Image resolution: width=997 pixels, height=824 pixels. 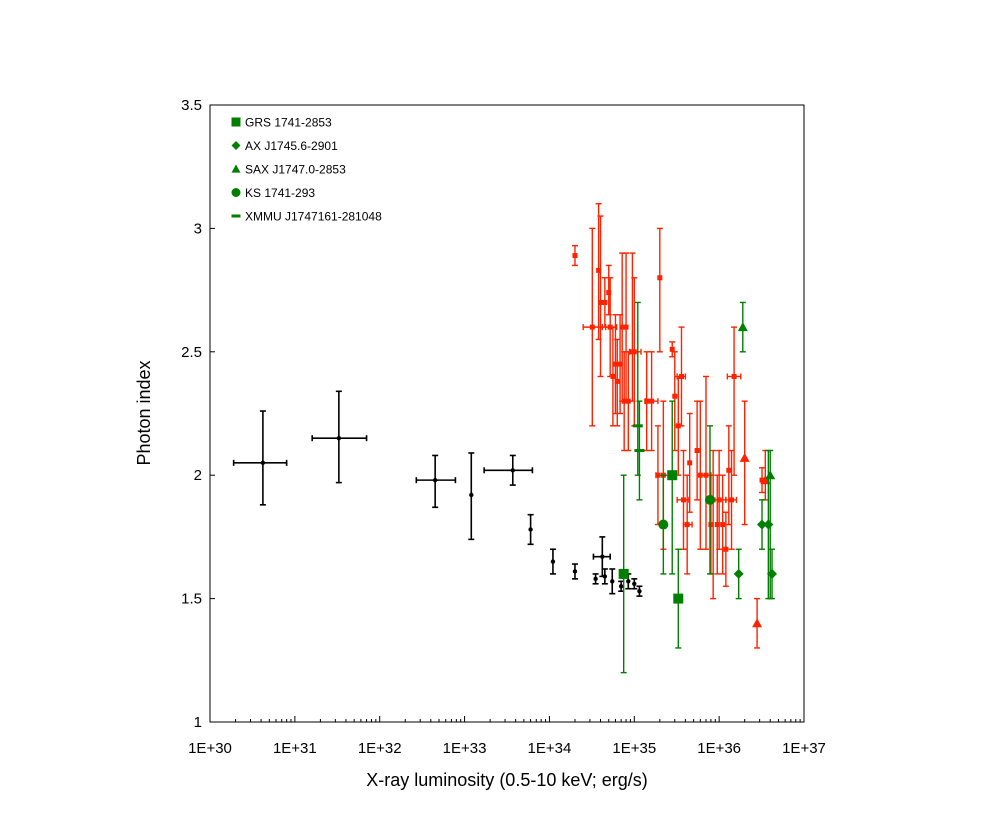 What do you see at coordinates (281, 123) in the screenshot?
I see `legend-item: GRS 1741-2853` at bounding box center [281, 123].